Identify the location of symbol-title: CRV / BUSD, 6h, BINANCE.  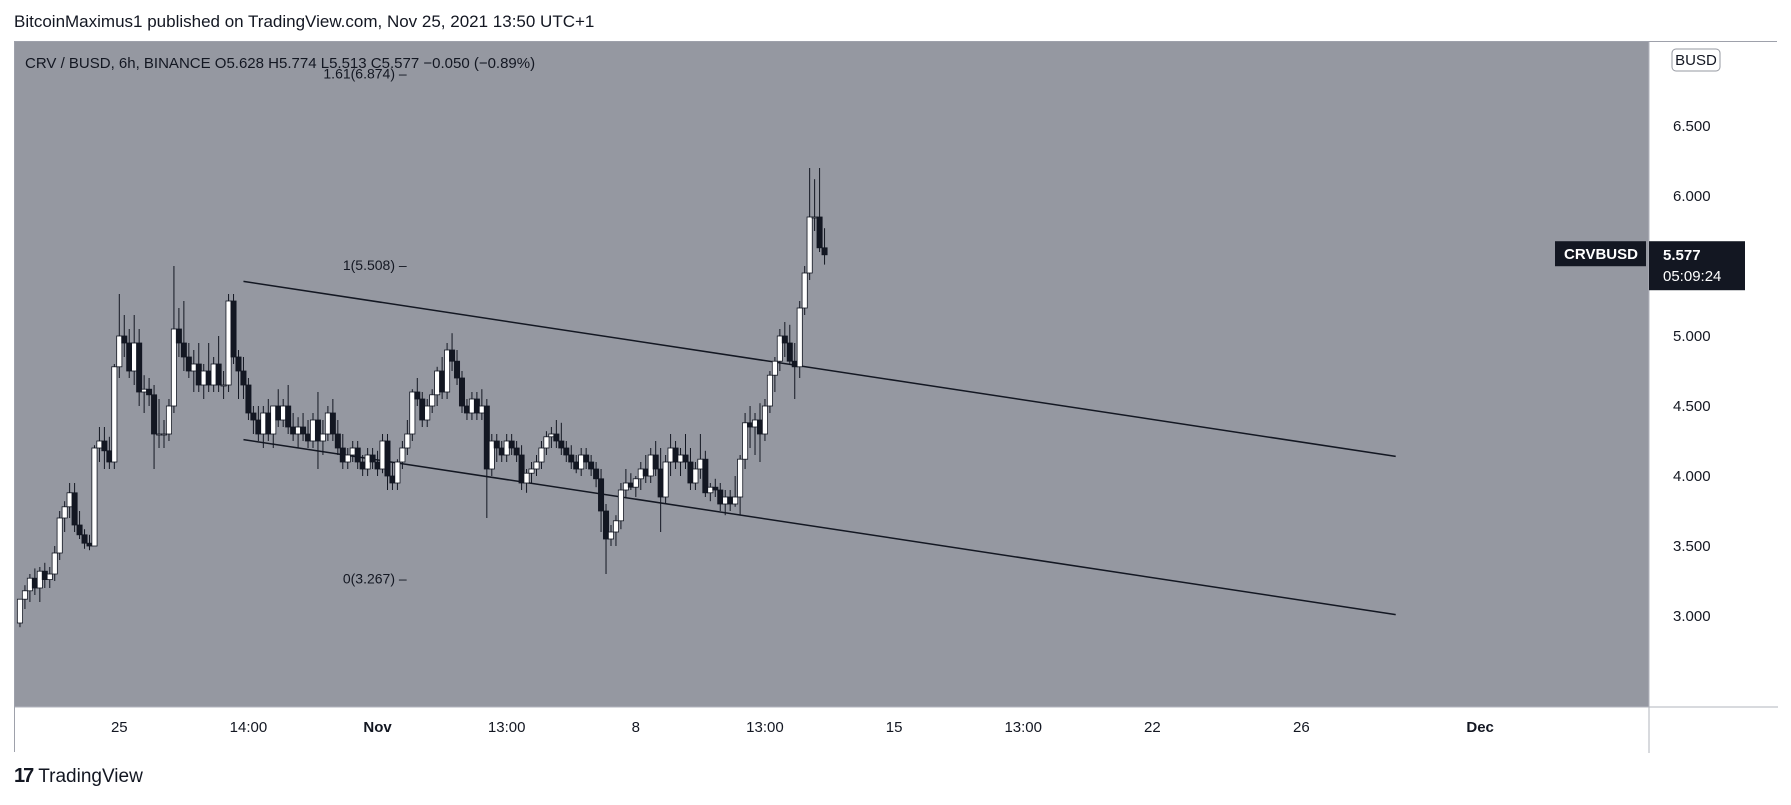
(120, 63).